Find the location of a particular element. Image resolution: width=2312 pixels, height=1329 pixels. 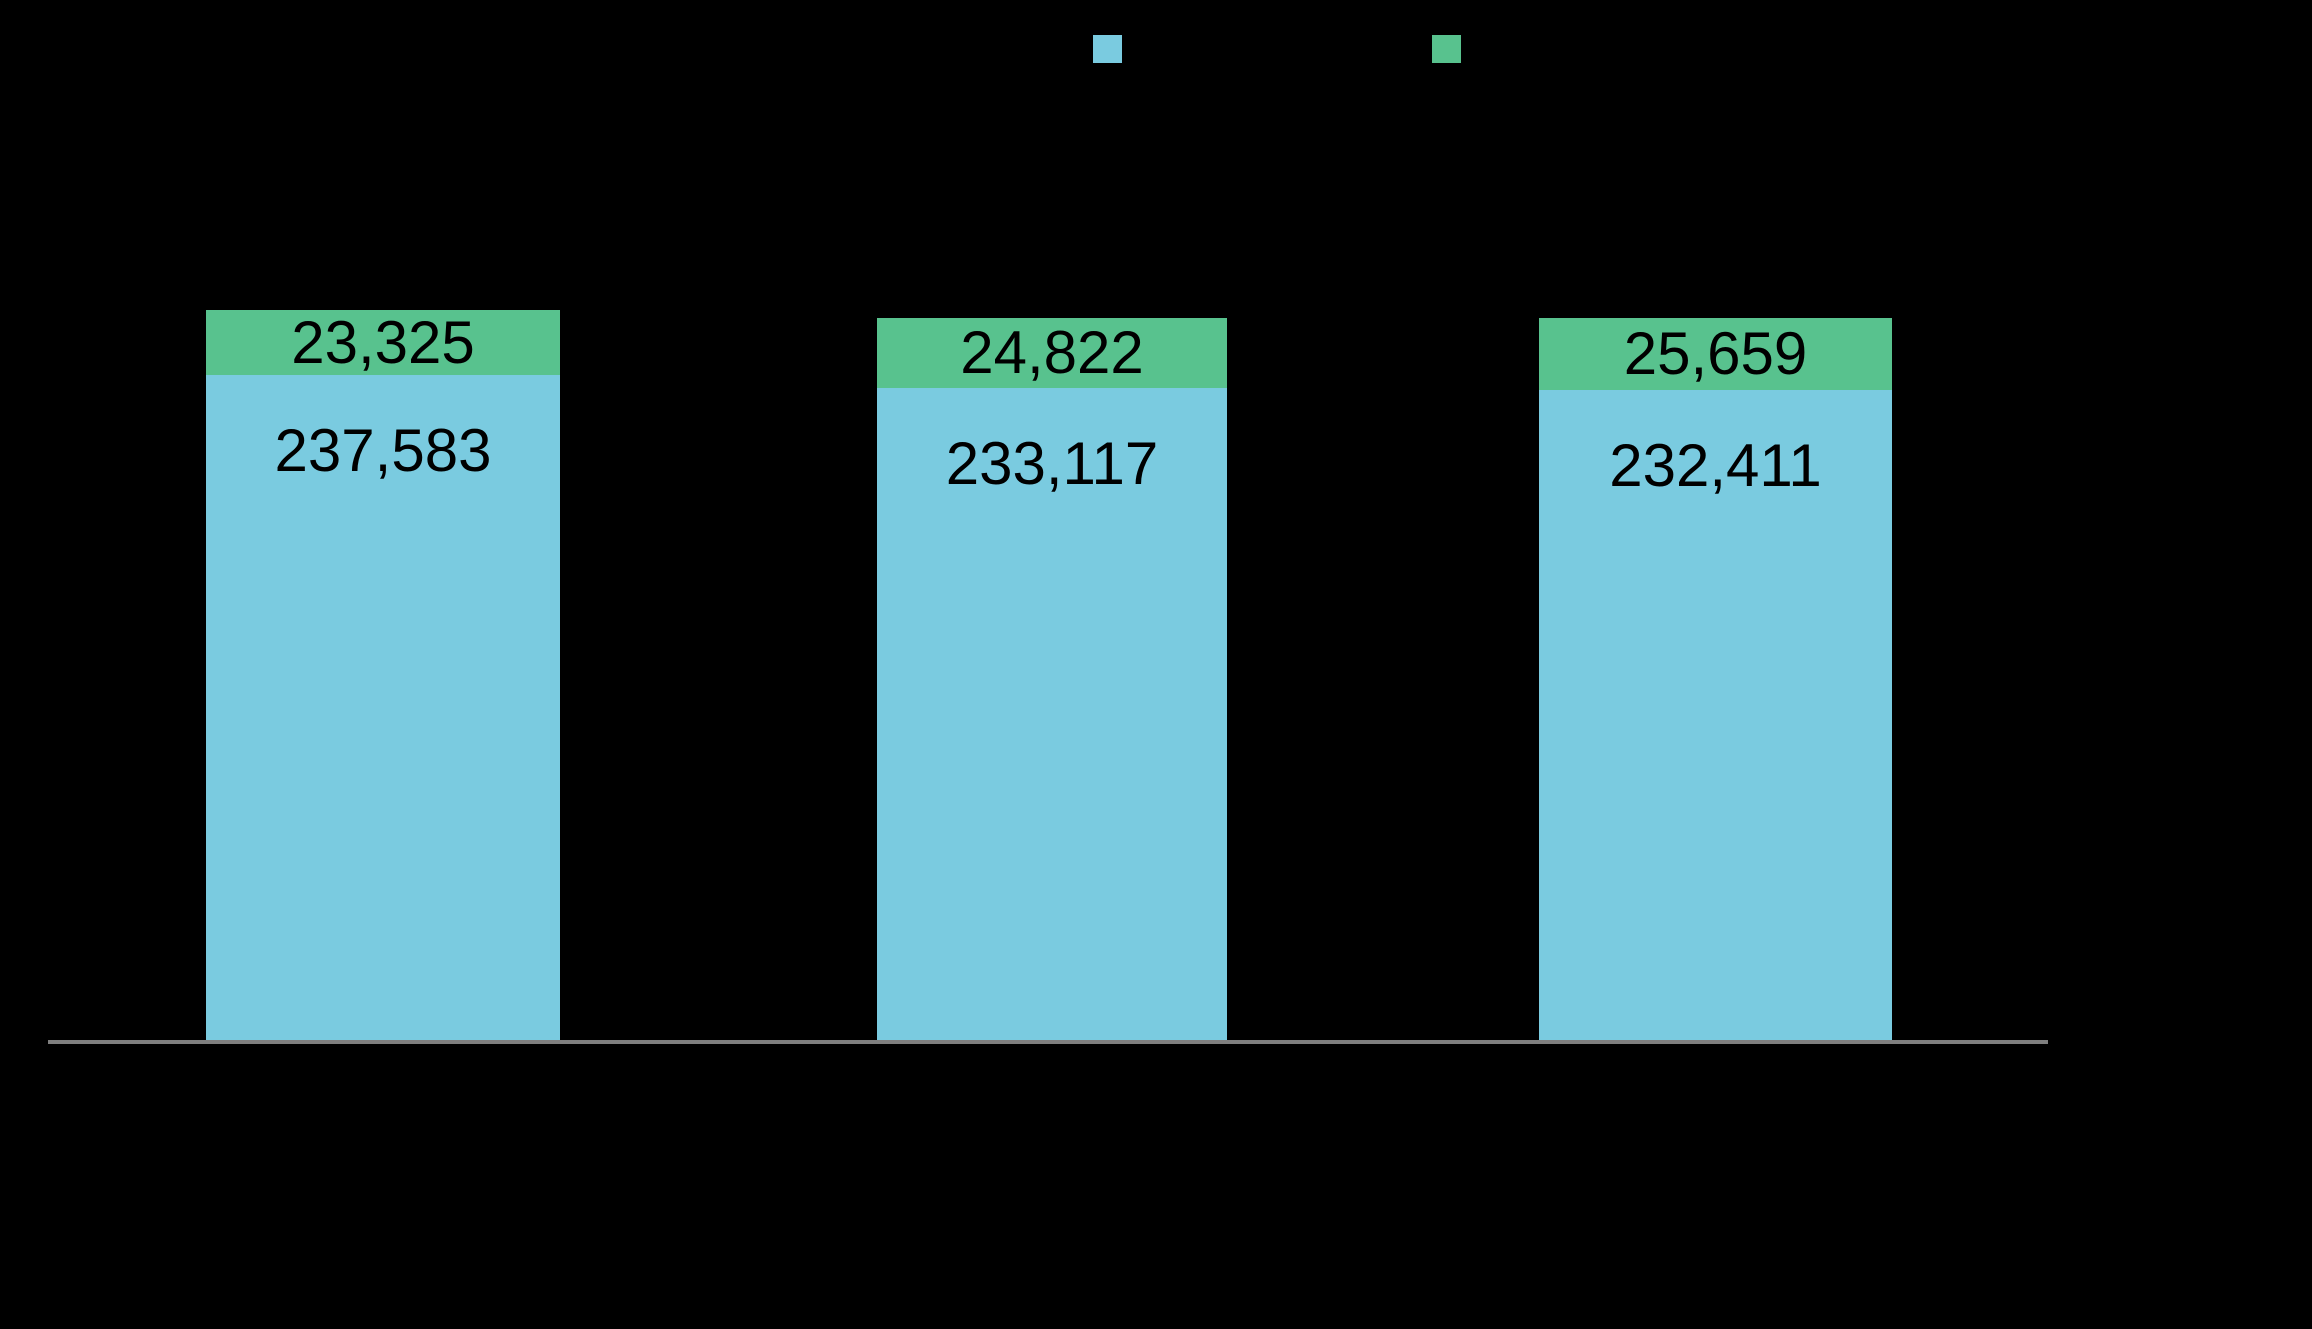

bar-3-blue-data-label: 232,411 is located at coordinates (1715, 465).